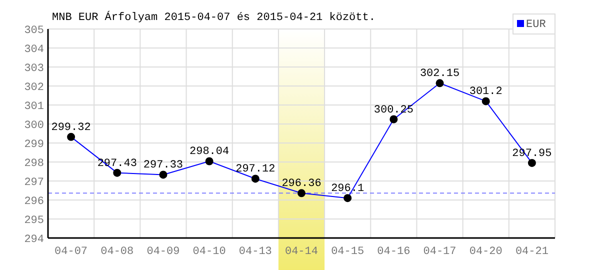 The width and height of the screenshot is (600, 270). Describe the element at coordinates (163, 252) in the screenshot. I see `x-tick-label: 04-09` at that location.